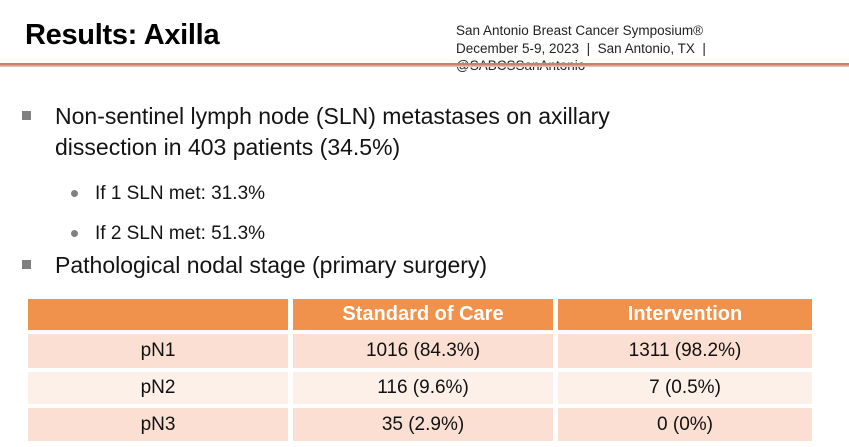 This screenshot has width=849, height=447. I want to click on page-title: Results: Axilla, so click(122, 35).